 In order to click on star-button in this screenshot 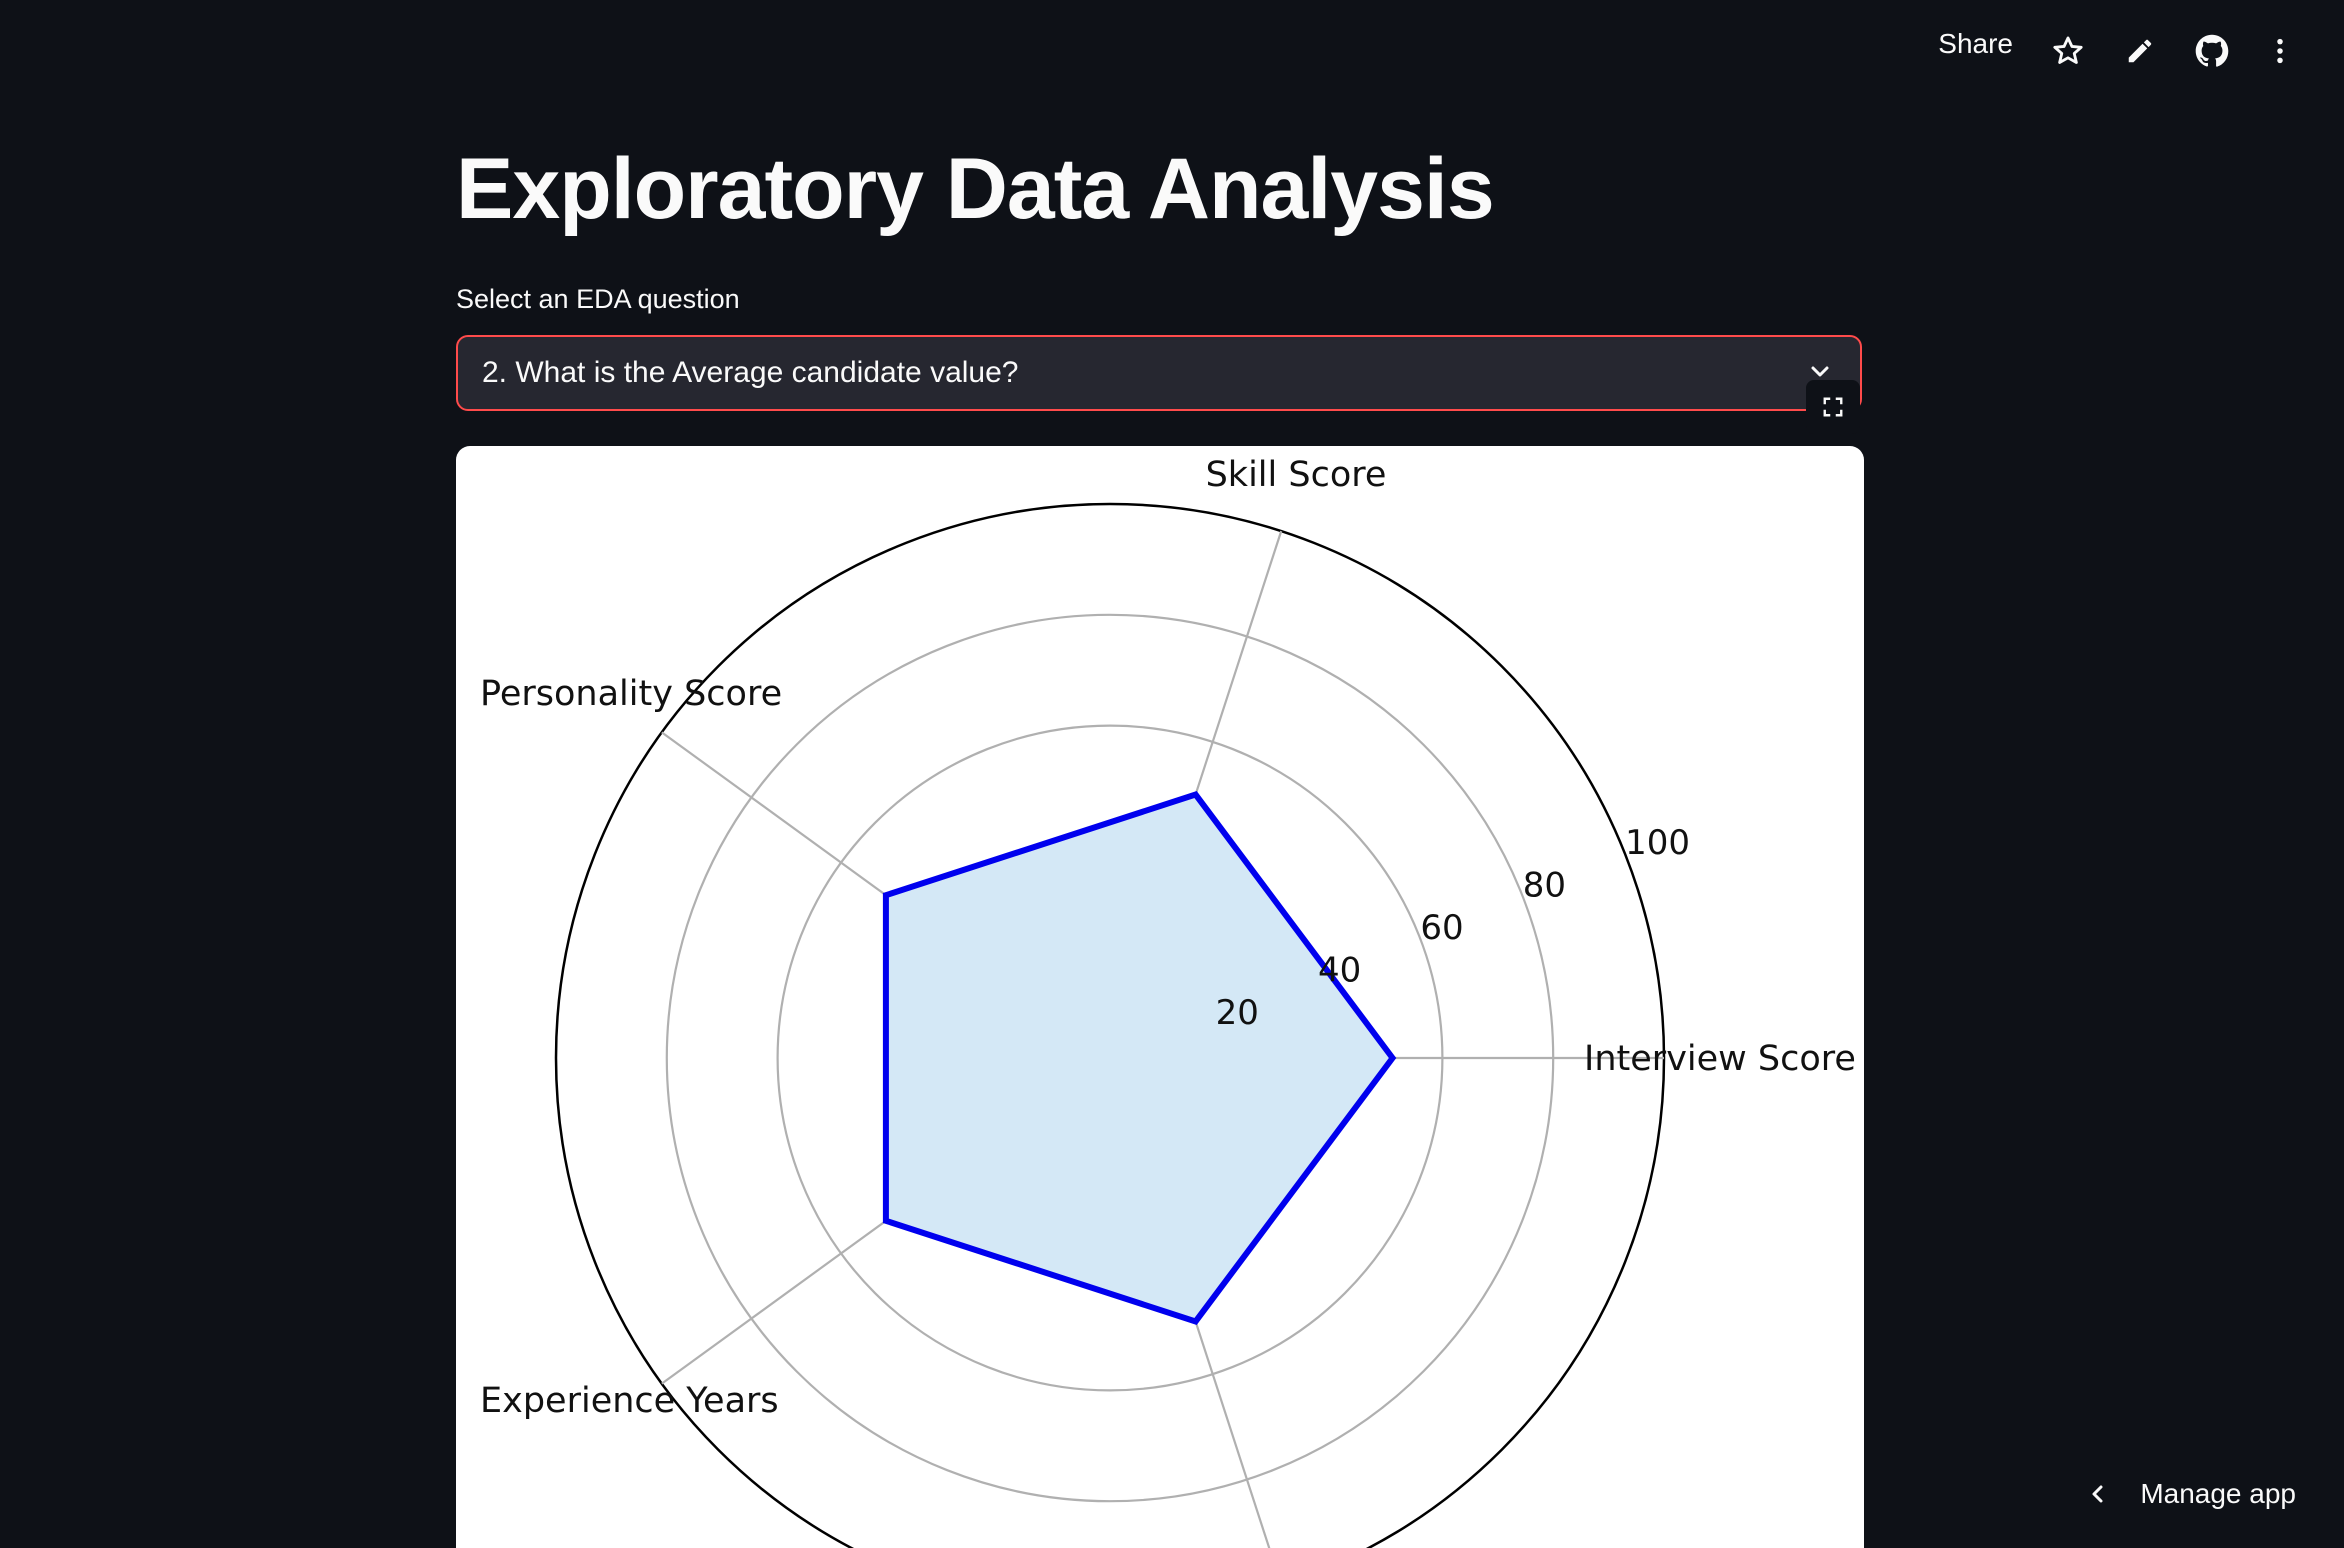, I will do `click(2068, 51)`.